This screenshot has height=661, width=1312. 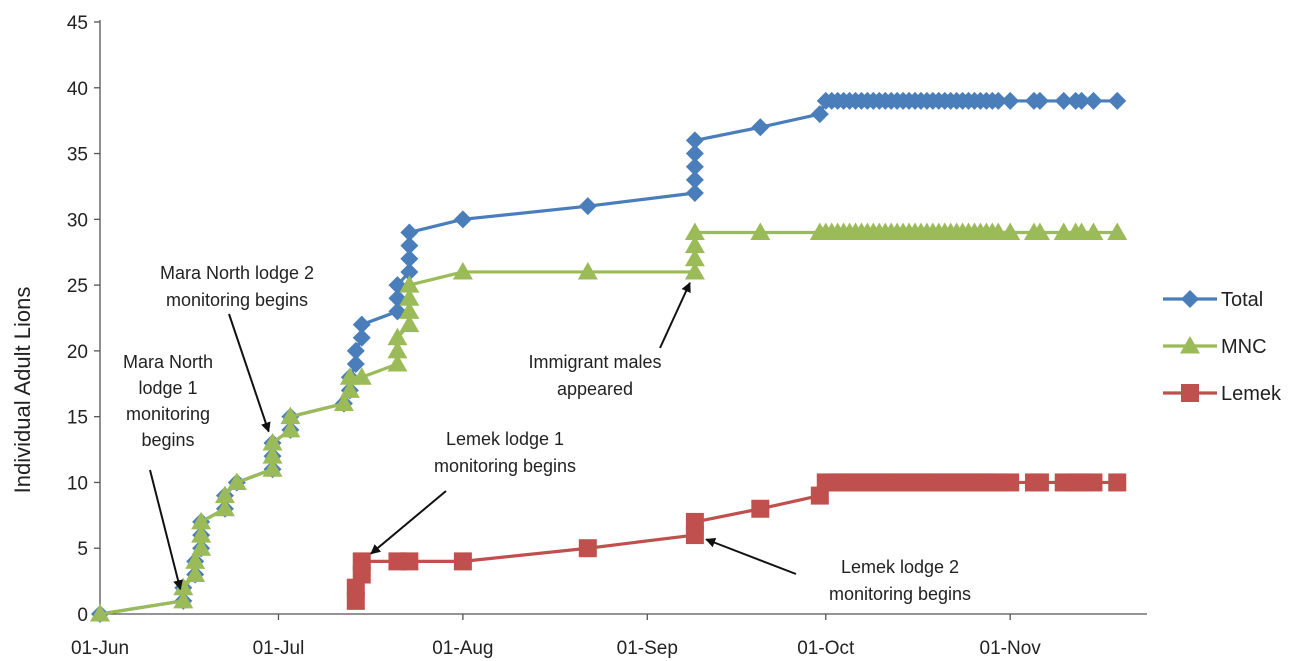 I want to click on legend-item-lemek: Lemek, so click(x=1222, y=394).